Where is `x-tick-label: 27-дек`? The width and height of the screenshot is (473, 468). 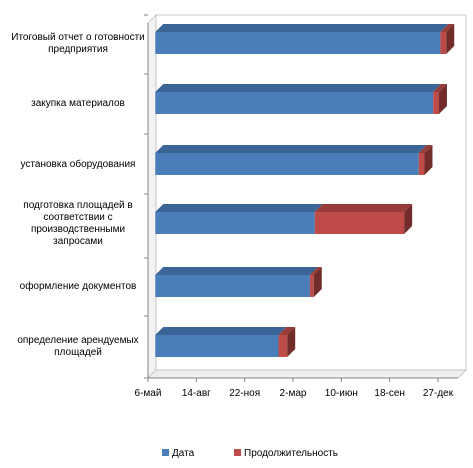
x-tick-label: 27-дек is located at coordinates (438, 393).